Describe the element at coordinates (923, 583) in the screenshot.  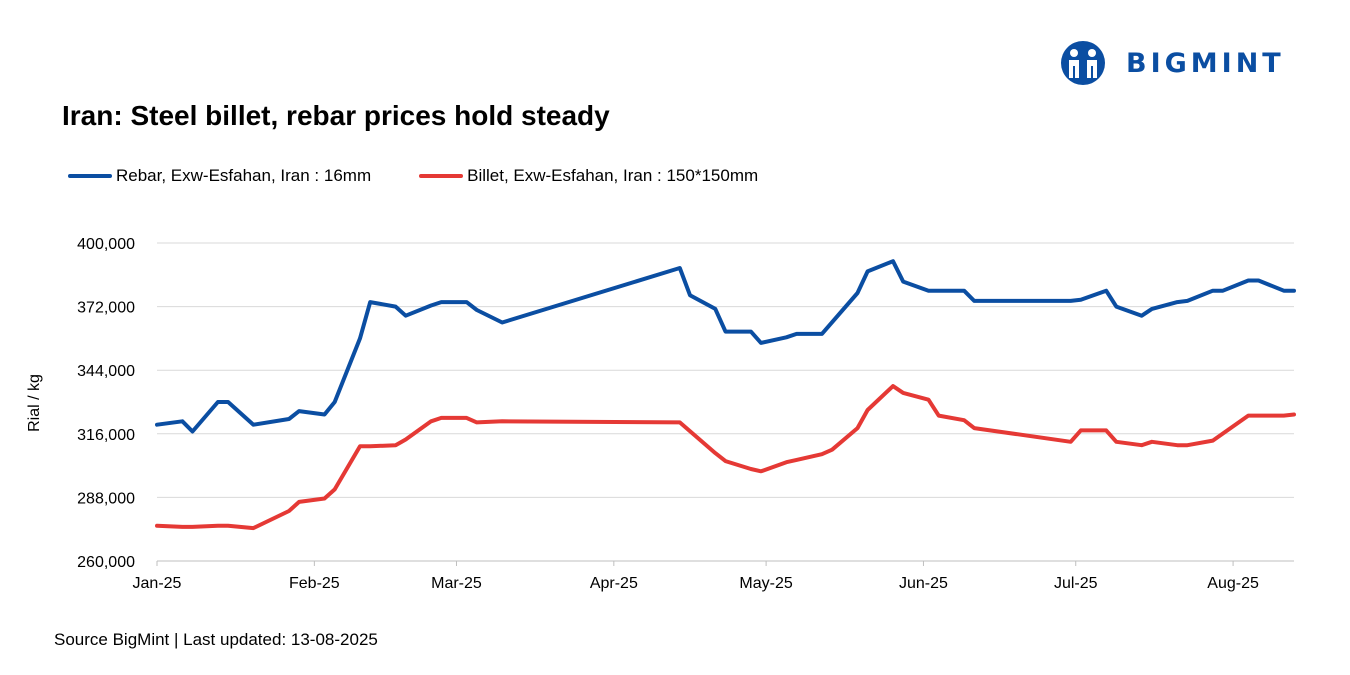
I see `x-tick-label: Jun-25` at that location.